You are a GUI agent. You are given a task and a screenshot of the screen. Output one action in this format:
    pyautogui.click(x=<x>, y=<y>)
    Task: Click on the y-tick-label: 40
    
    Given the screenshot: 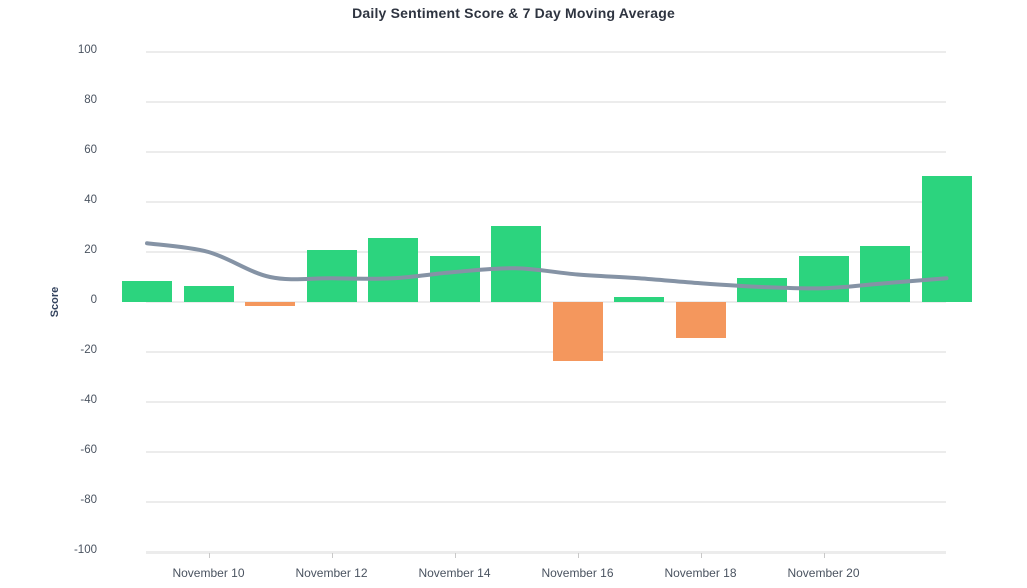 What is the action you would take?
    pyautogui.click(x=90, y=200)
    